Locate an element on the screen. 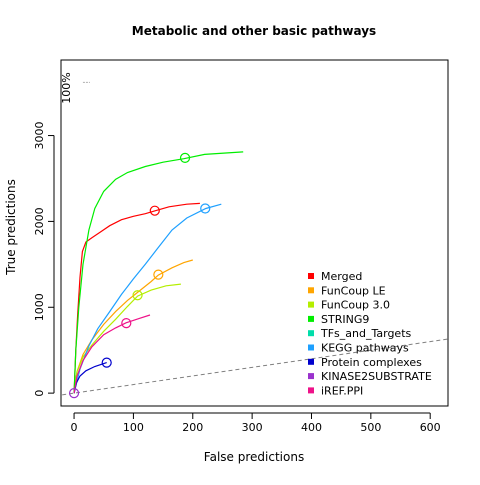 This screenshot has height=485, width=480. x-axis: 0 100 200 300 400 500 600 is located at coordinates (256, 423).